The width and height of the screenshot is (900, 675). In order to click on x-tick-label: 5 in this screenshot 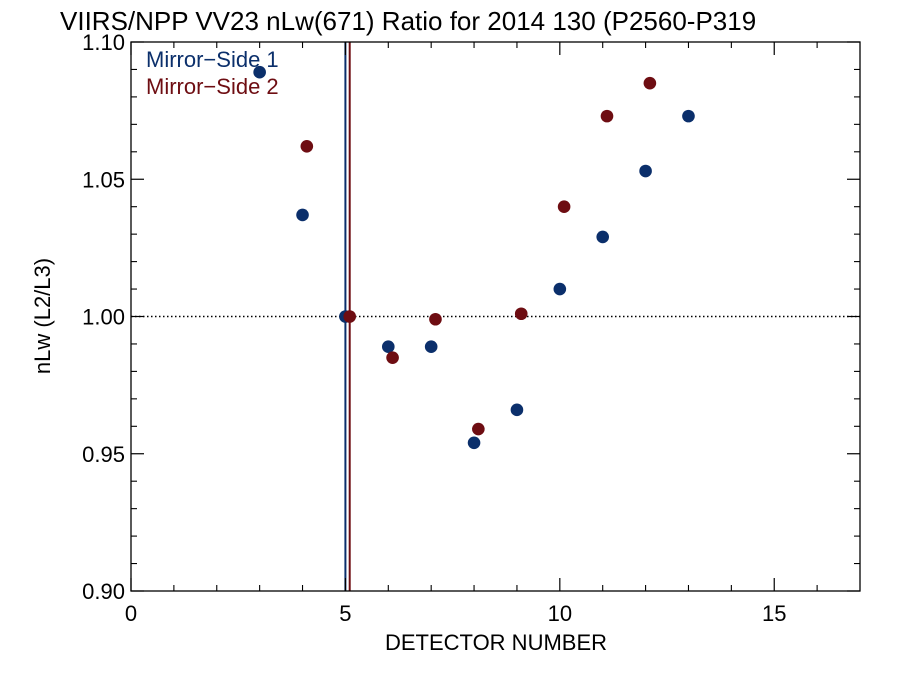, I will do `click(345, 613)`.